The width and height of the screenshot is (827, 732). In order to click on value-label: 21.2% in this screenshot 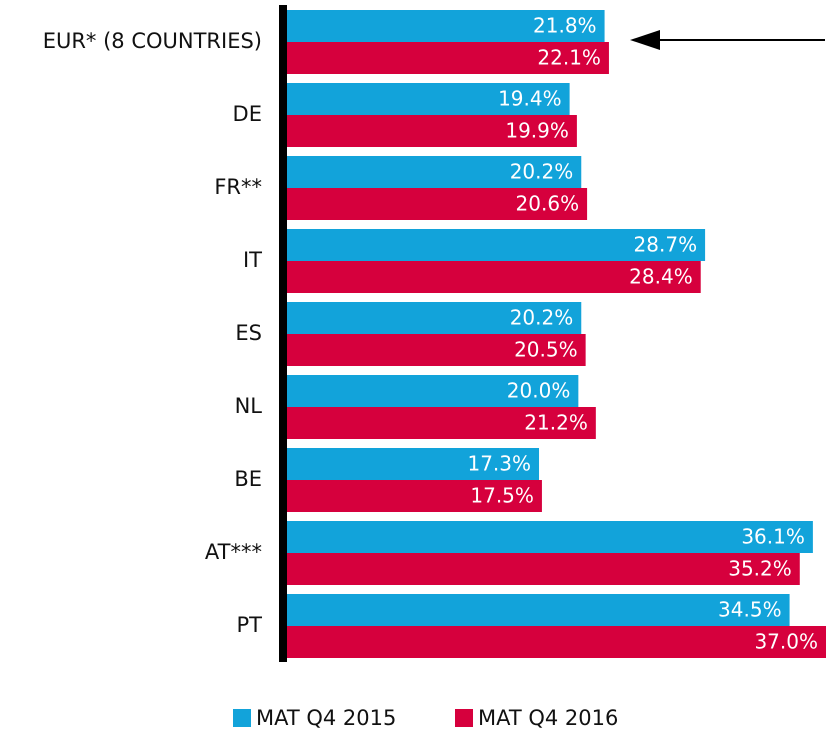, I will do `click(556, 423)`.